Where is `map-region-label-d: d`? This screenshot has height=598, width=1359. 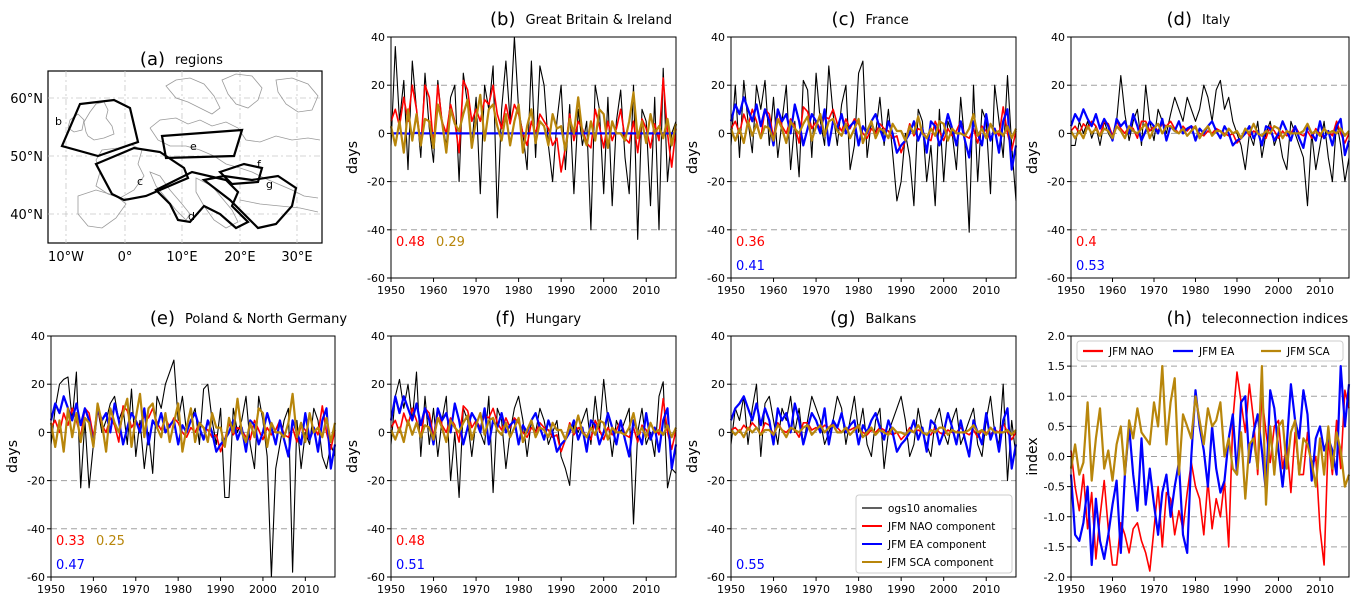
map-region-label-d: d is located at coordinates (191, 216).